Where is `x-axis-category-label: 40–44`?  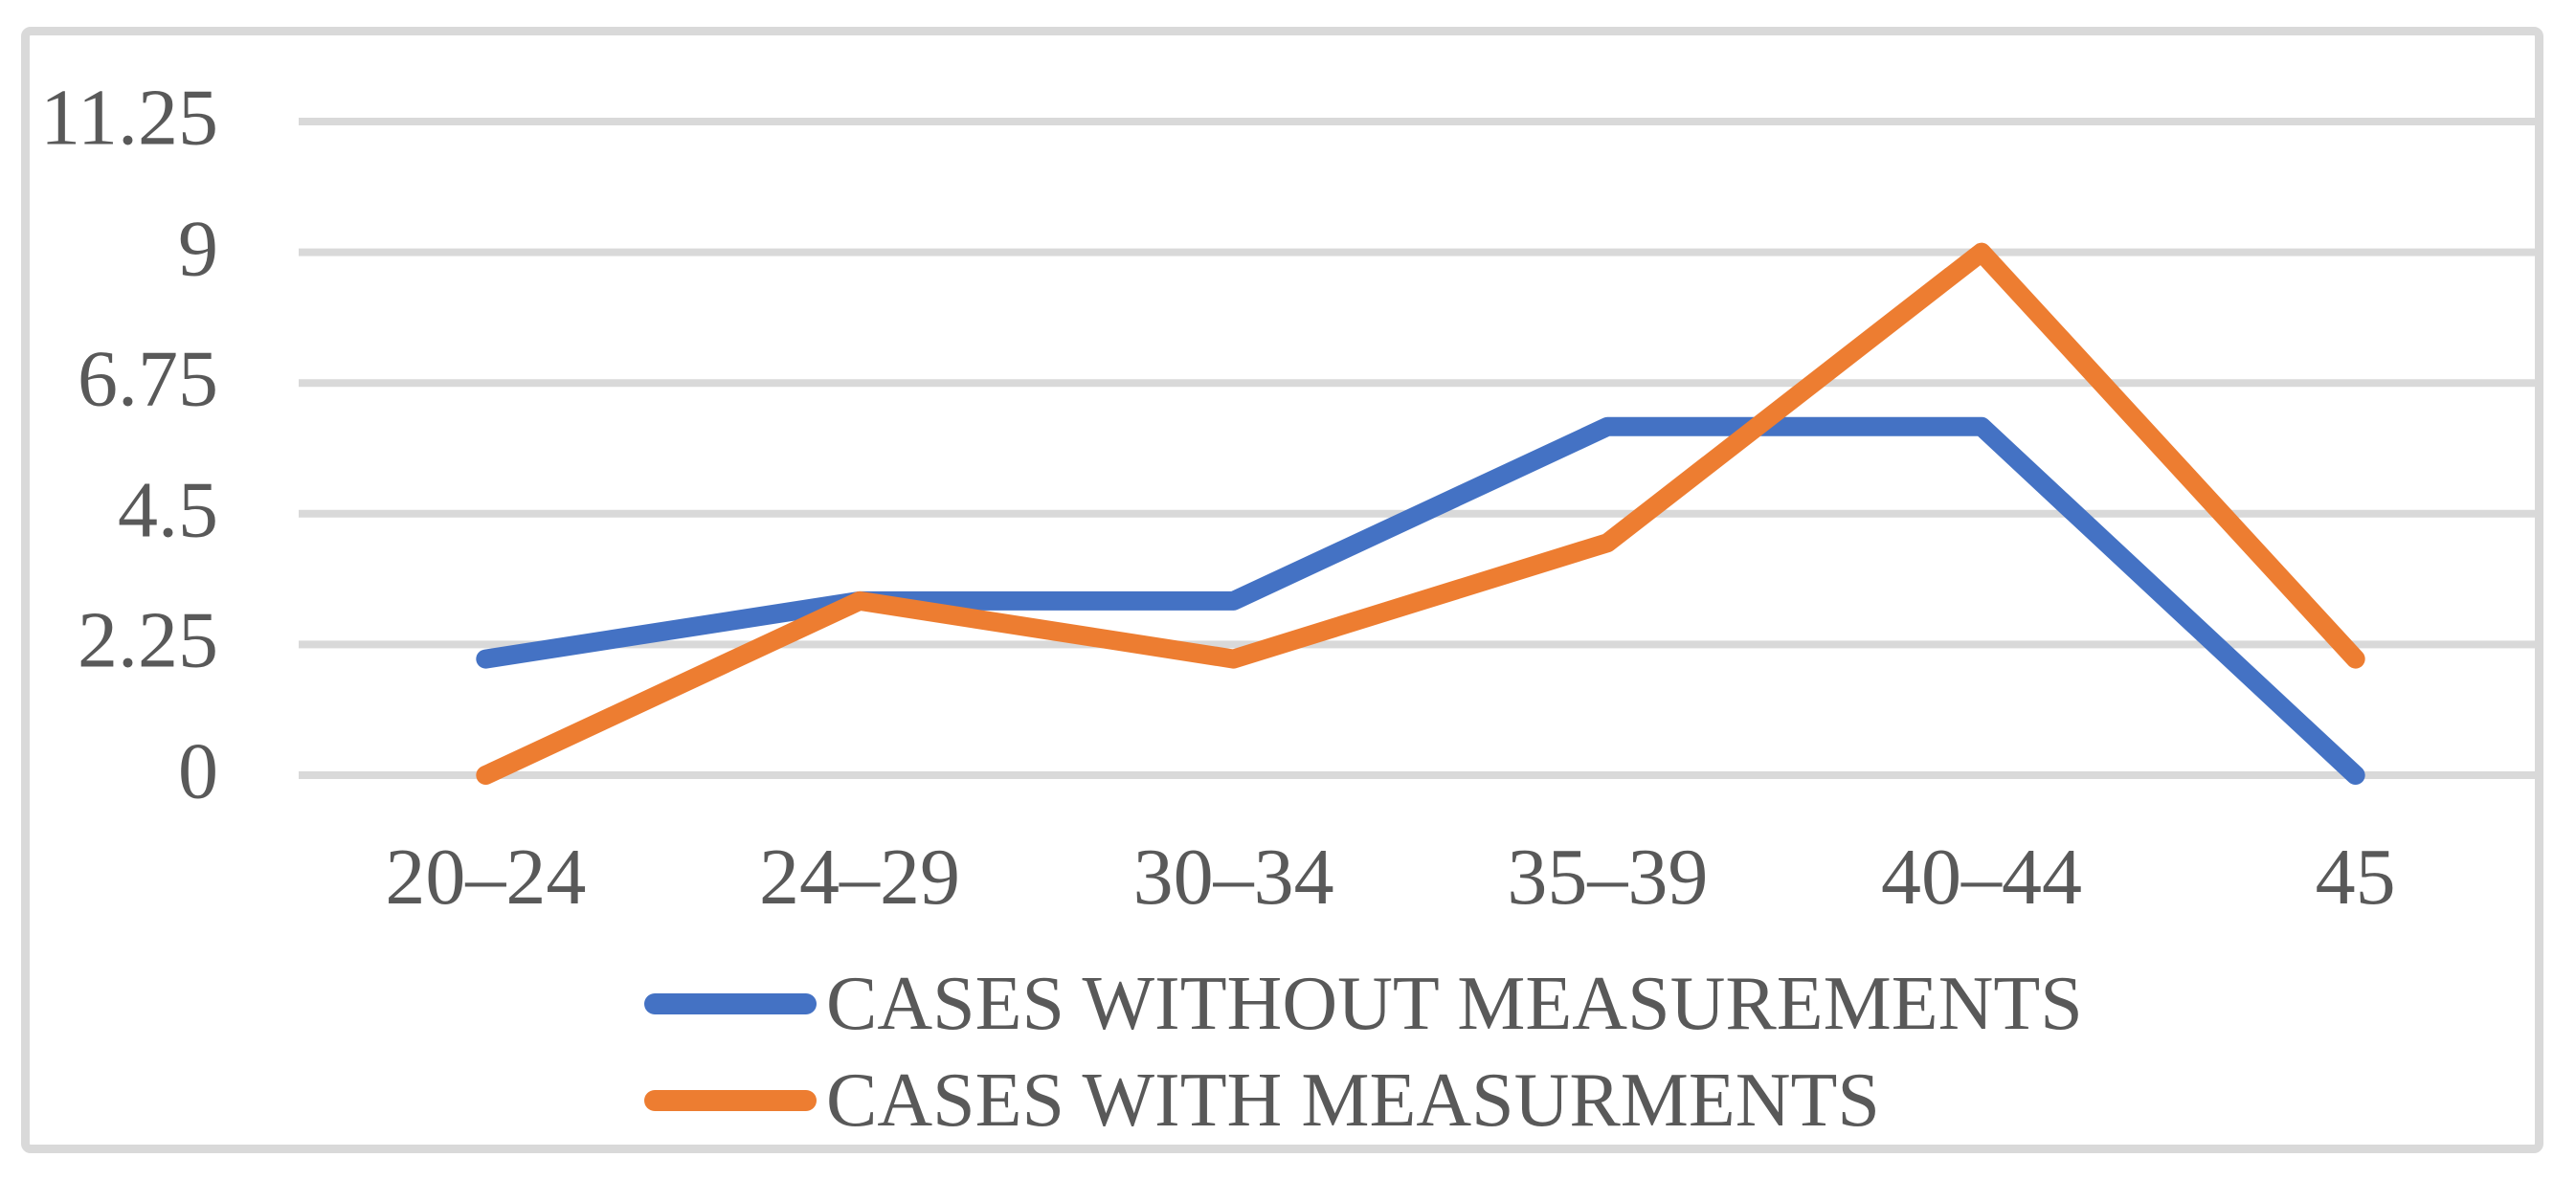 x-axis-category-label: 40–44 is located at coordinates (1982, 877).